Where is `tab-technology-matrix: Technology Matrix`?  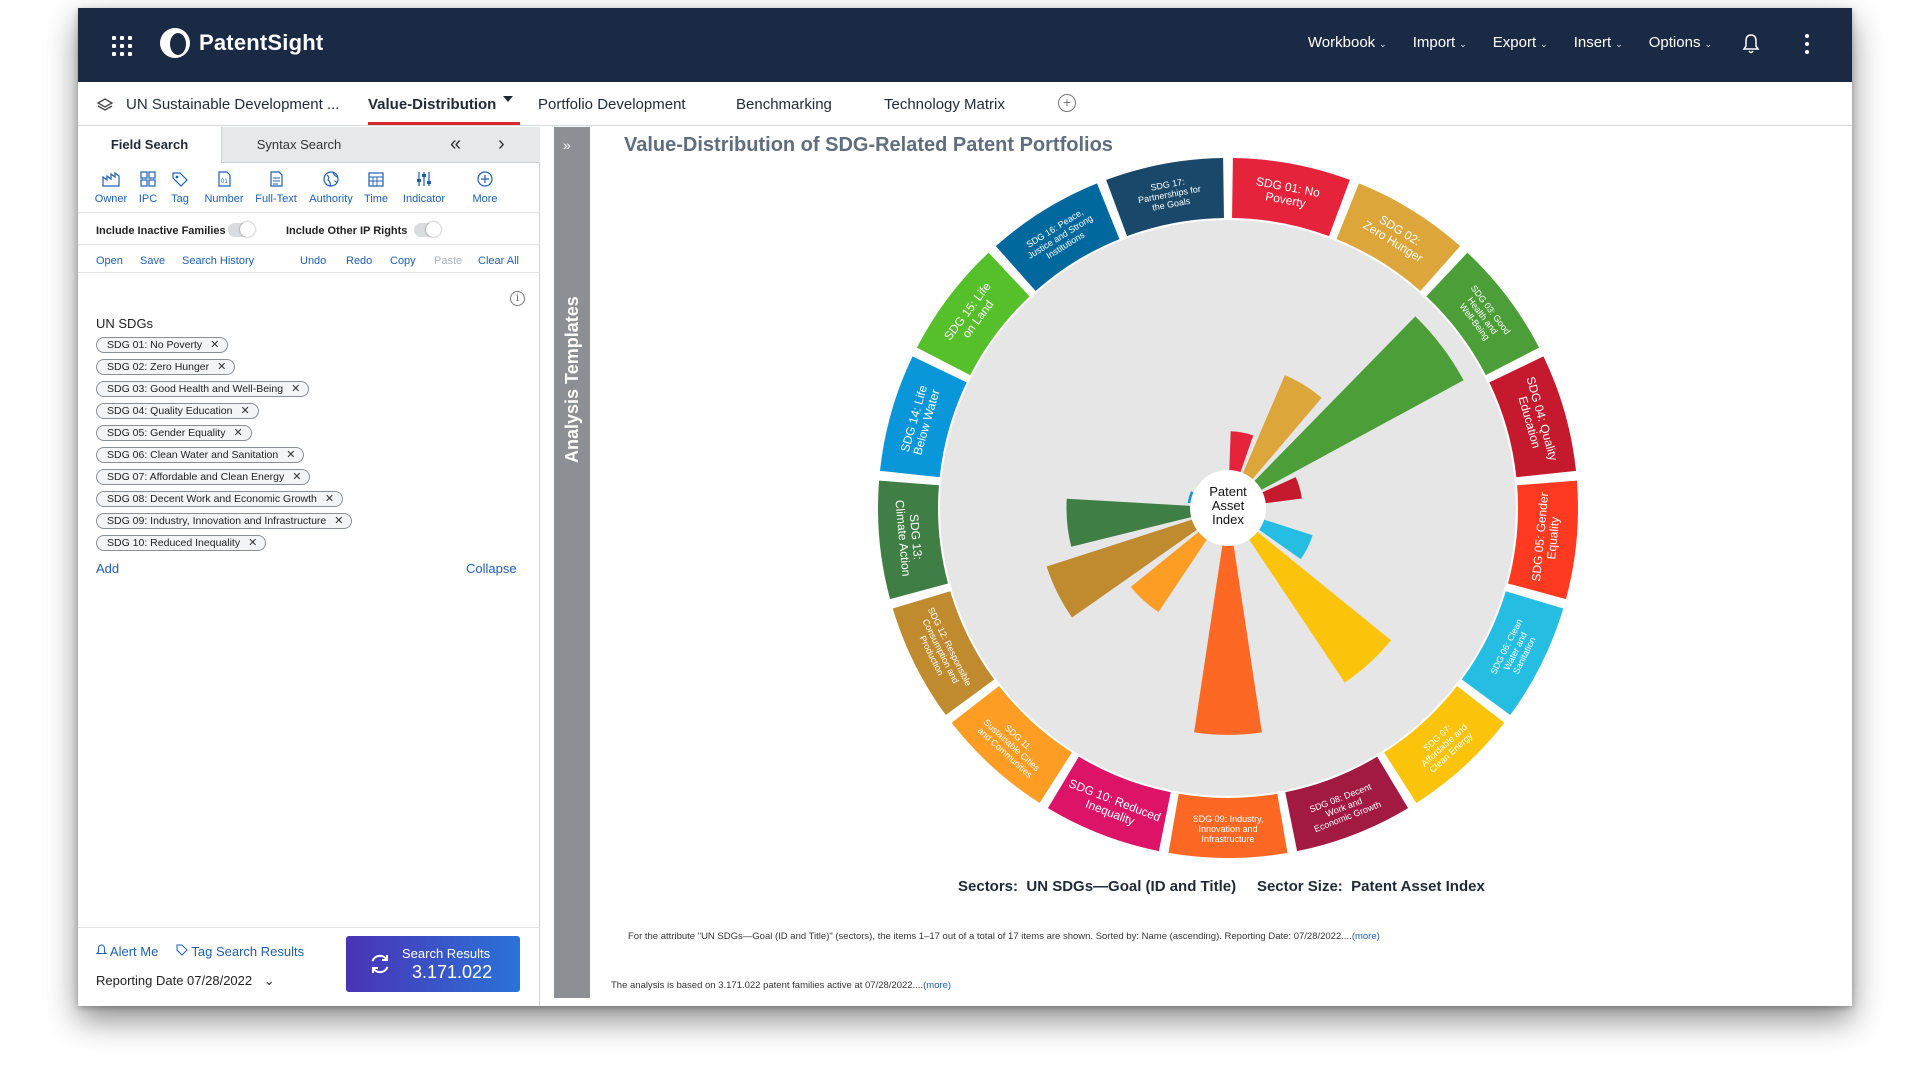
tab-technology-matrix: Technology Matrix is located at coordinates (944, 104).